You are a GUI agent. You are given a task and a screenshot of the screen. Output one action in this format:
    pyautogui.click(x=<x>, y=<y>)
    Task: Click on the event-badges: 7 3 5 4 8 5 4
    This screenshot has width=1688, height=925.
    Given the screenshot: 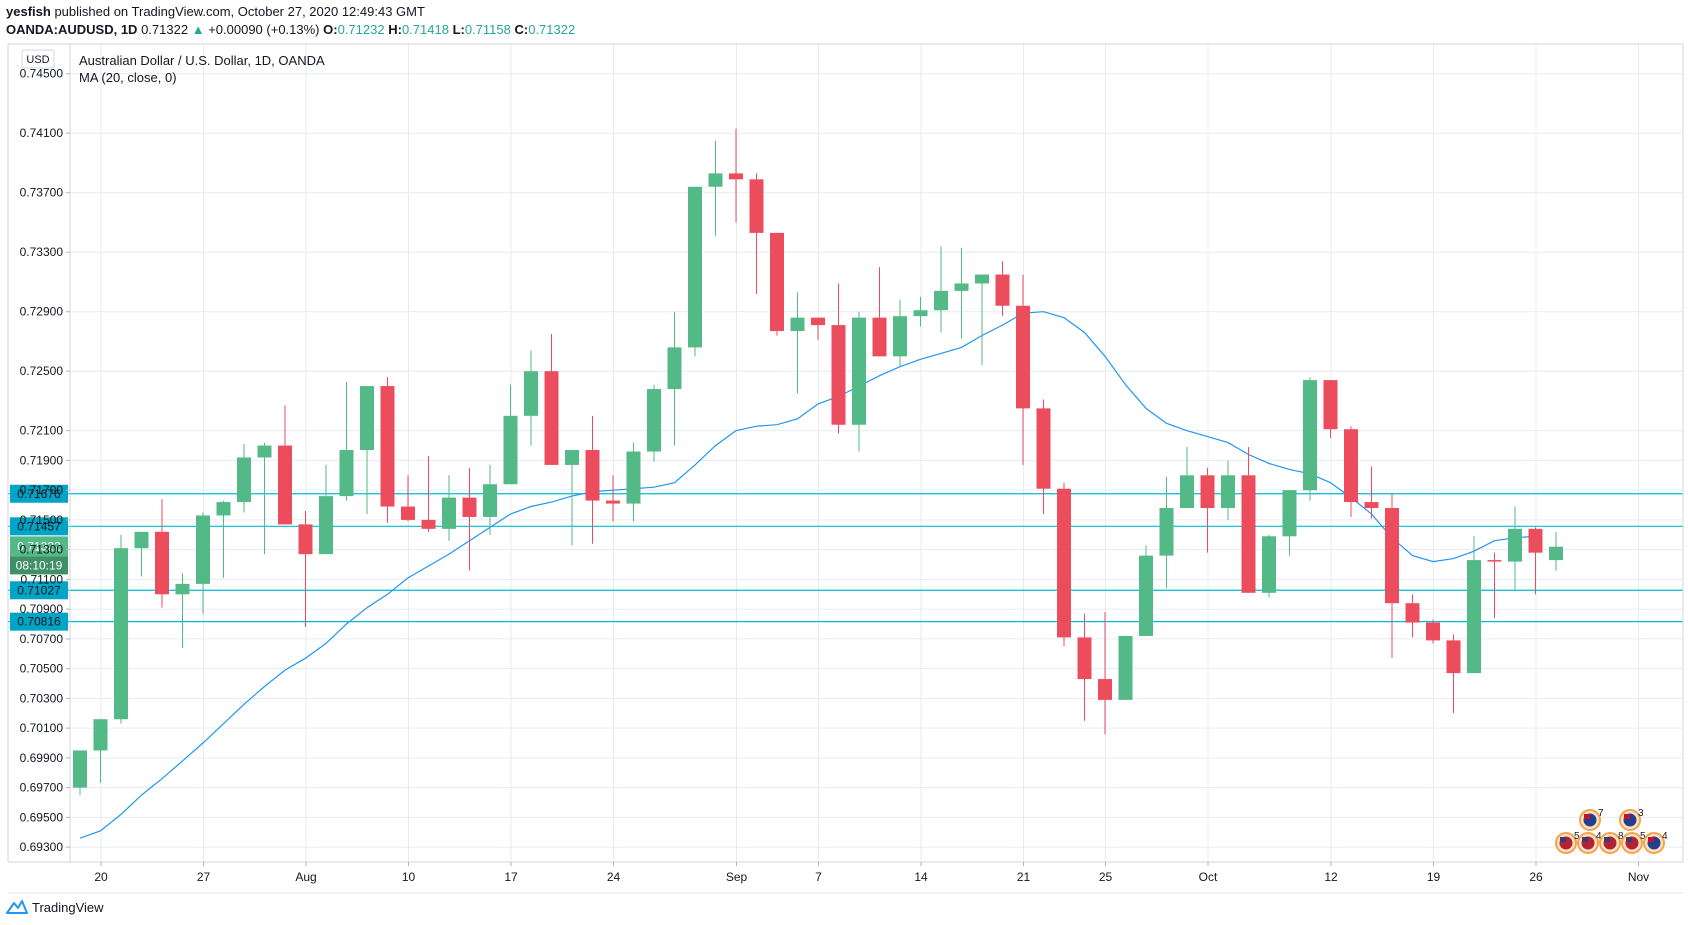 What is the action you would take?
    pyautogui.click(x=1611, y=831)
    